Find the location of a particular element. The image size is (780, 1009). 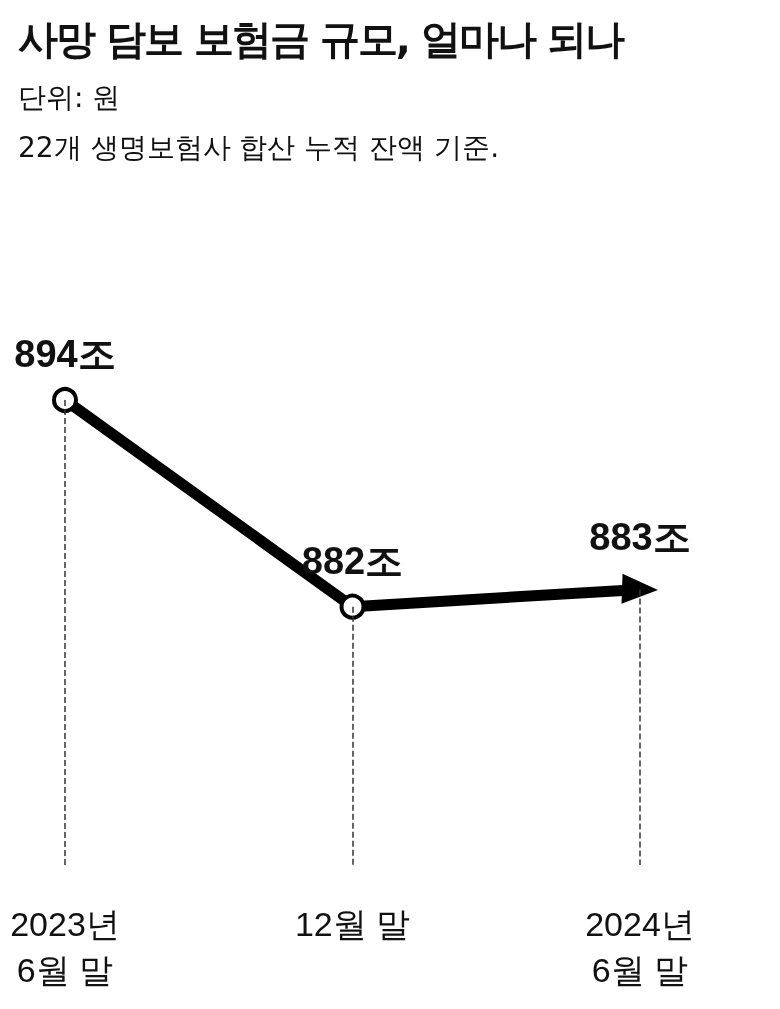

x-tick-label: 12월 말 is located at coordinates (352, 924).